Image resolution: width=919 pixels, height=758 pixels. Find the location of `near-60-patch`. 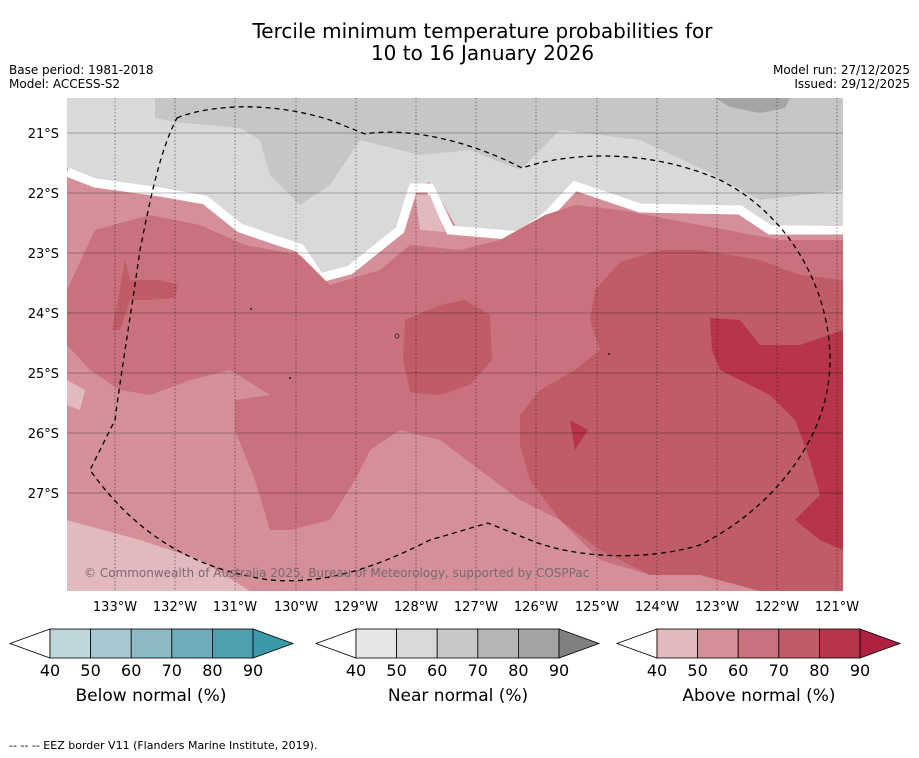

near-60-patch is located at coordinates (499, 151).